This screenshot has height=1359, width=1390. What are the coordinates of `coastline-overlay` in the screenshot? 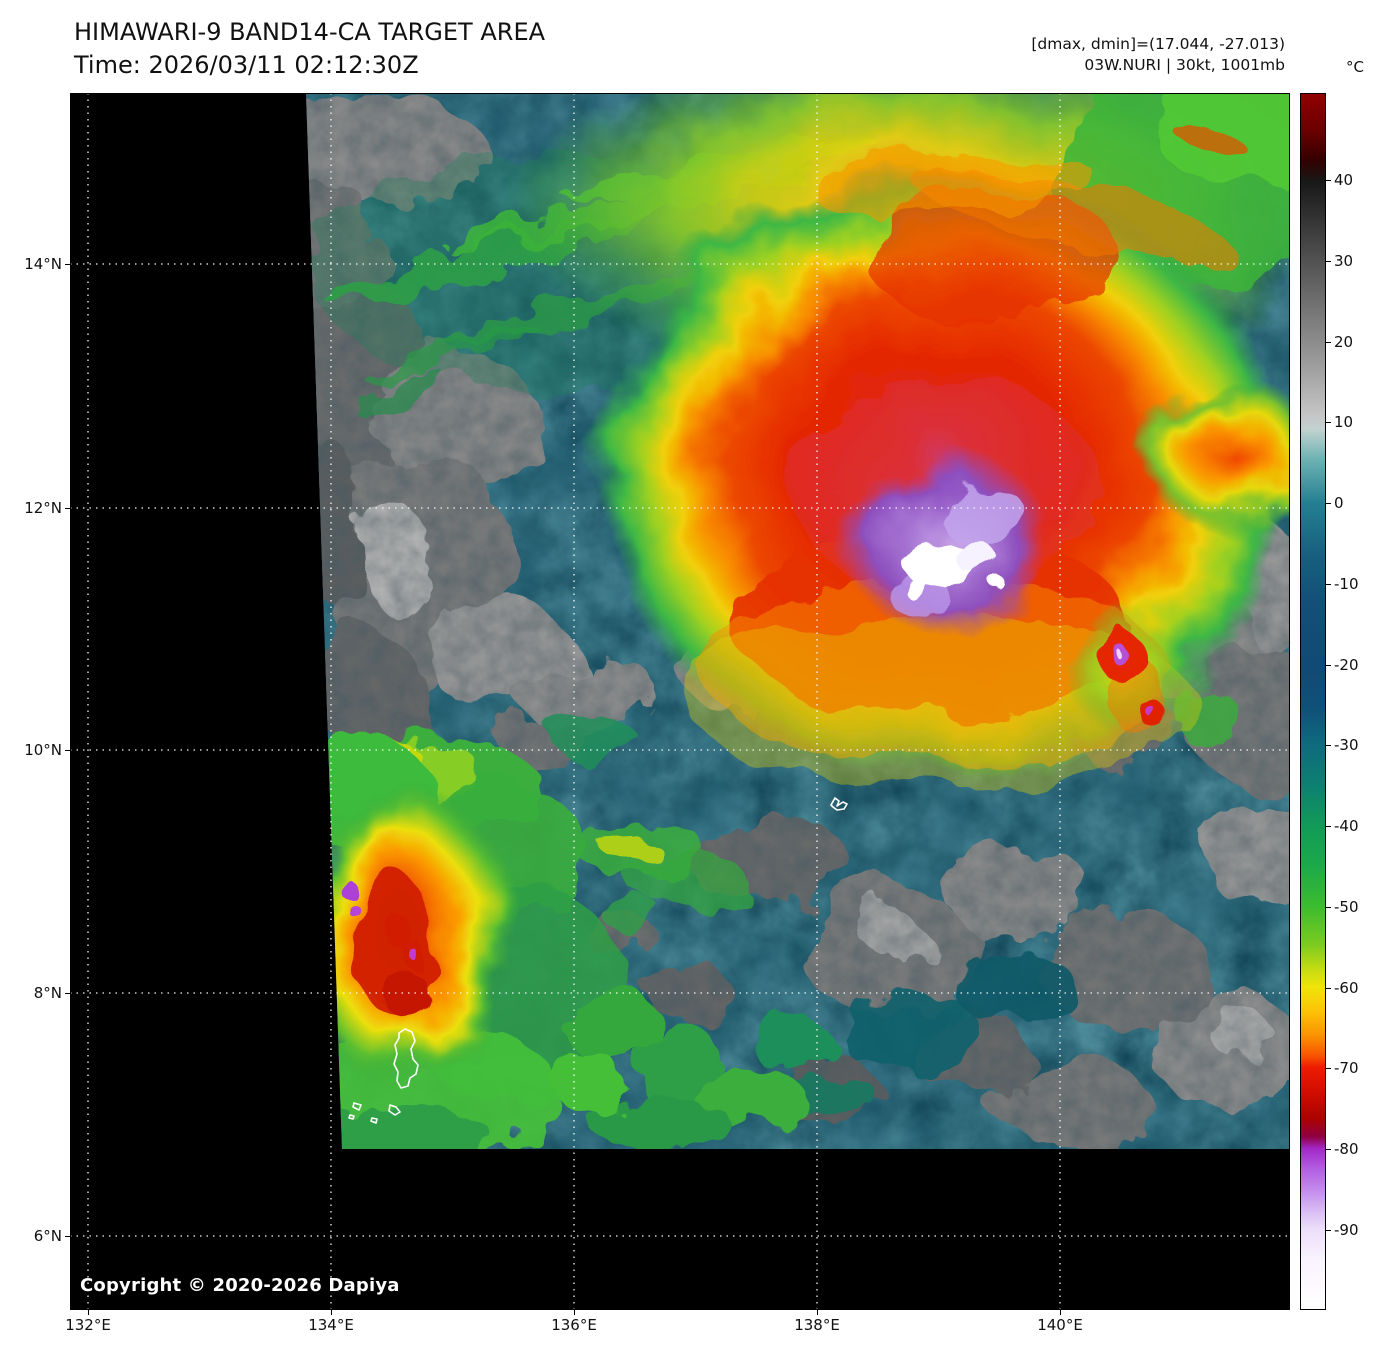 It's located at (598, 960).